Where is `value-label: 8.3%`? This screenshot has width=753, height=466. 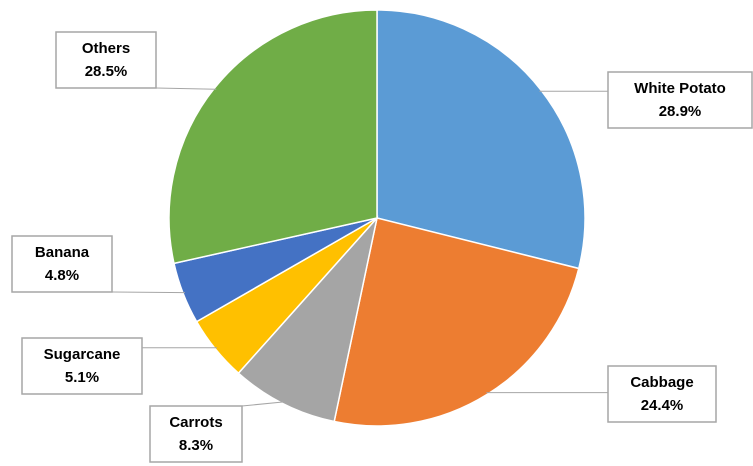 value-label: 8.3% is located at coordinates (196, 445).